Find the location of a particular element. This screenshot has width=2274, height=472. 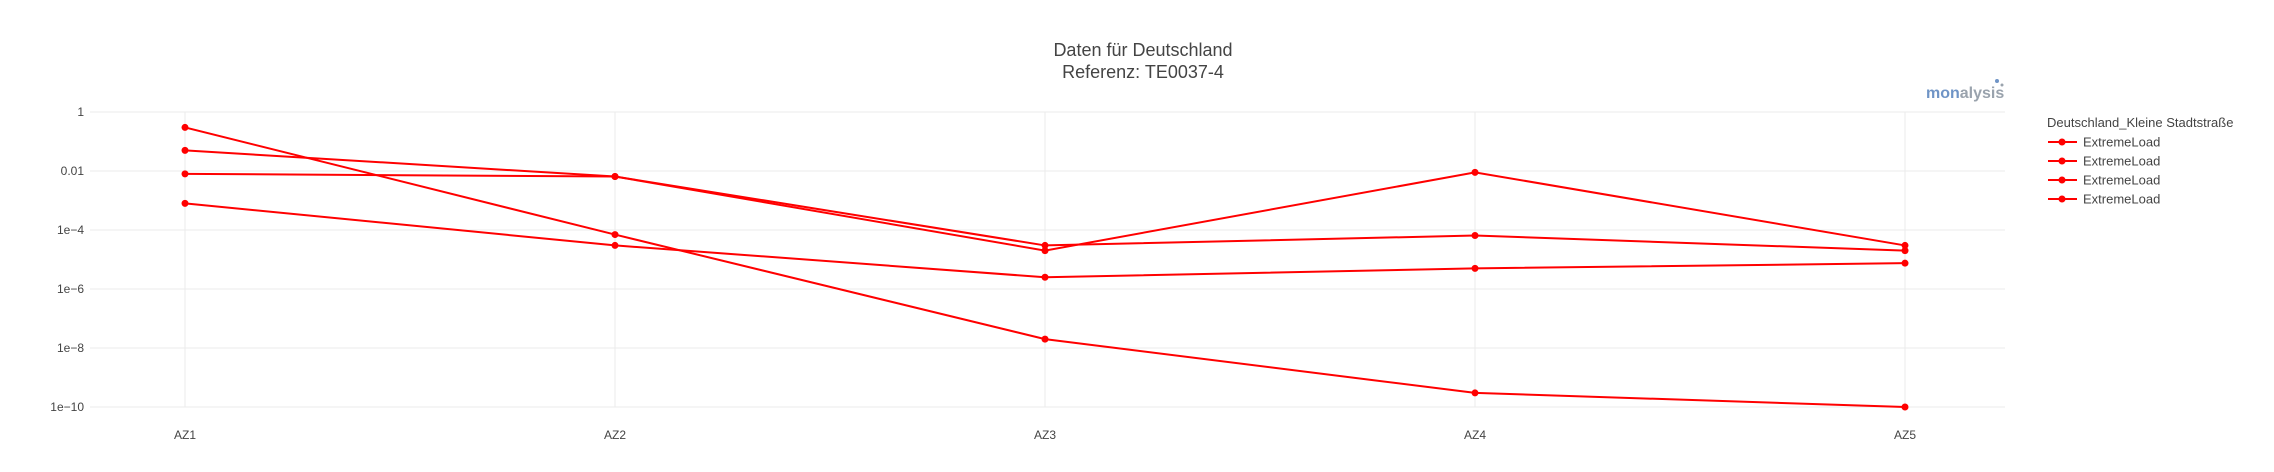

x-tick-label: AZ3 is located at coordinates (1045, 435).